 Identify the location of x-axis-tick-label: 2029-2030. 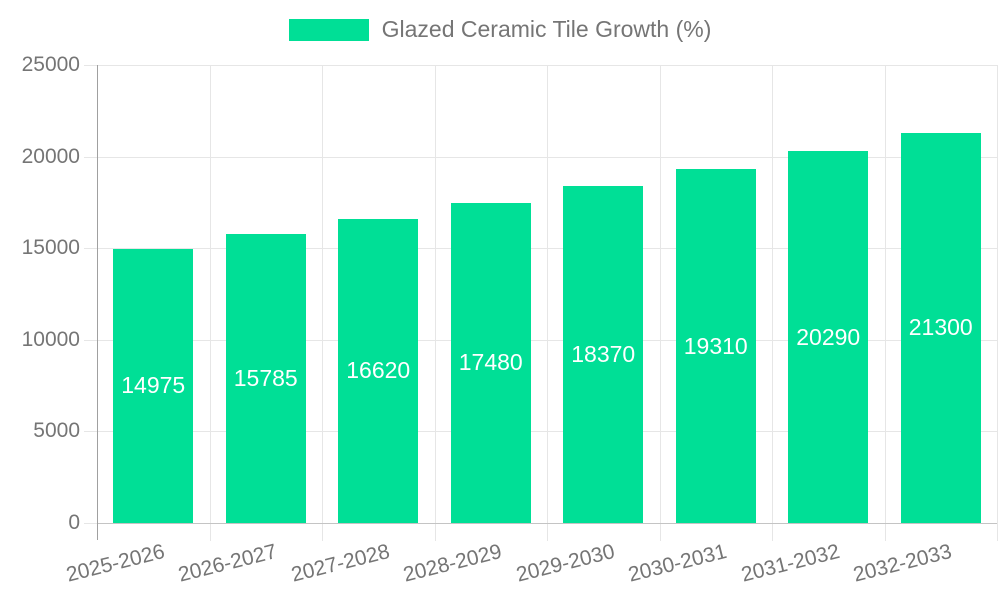
(565, 563).